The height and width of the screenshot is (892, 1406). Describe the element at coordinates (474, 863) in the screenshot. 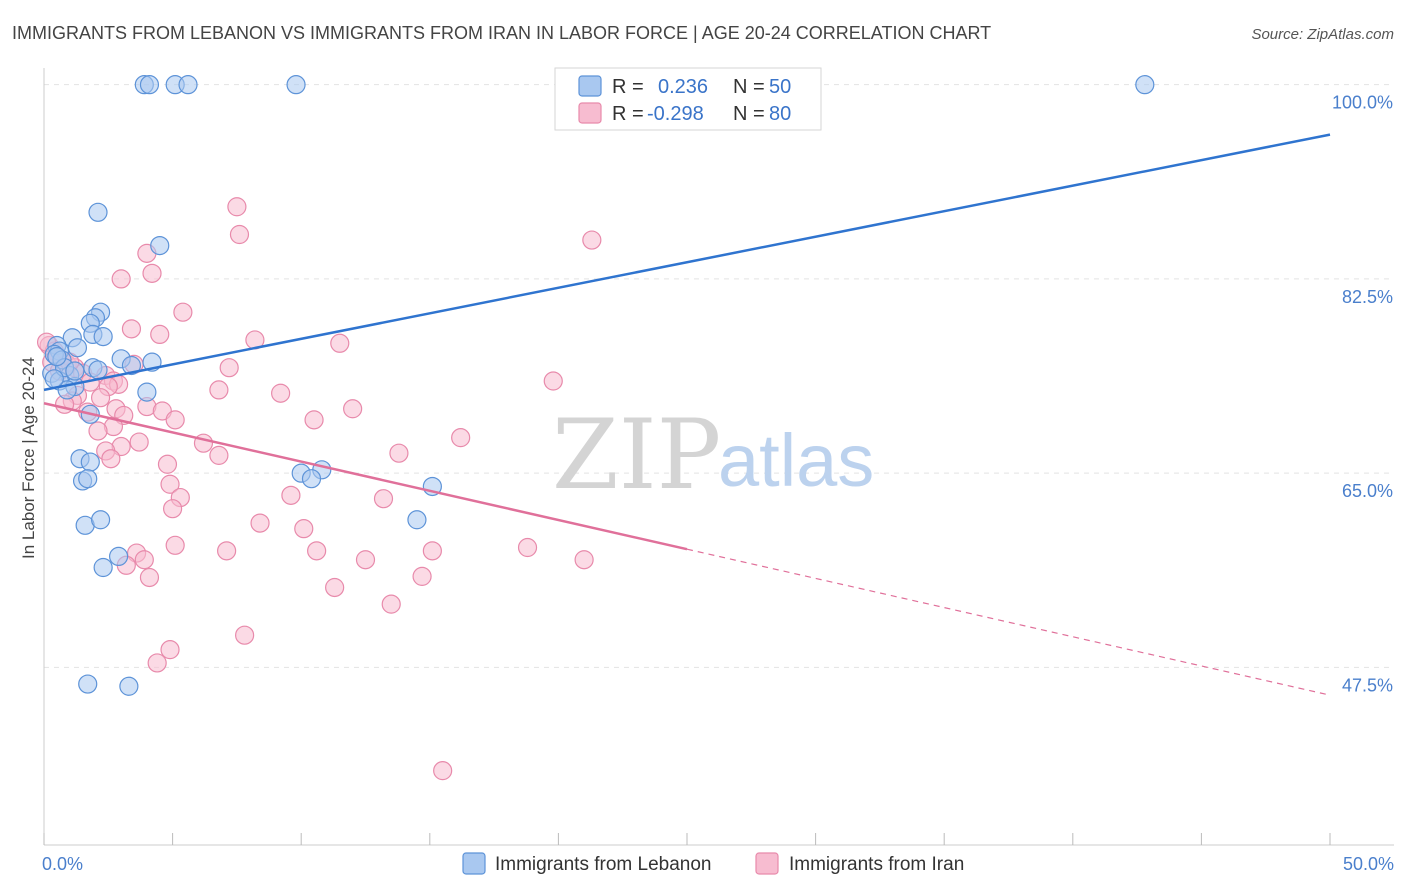

I see `series-legend-swatch-lebanon` at that location.